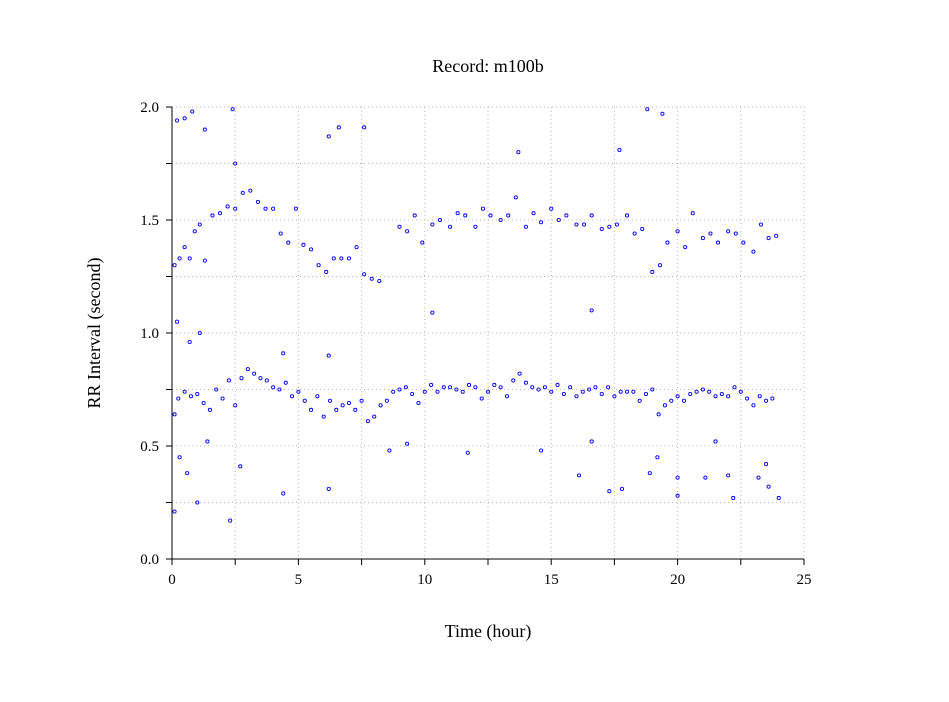 The height and width of the screenshot is (702, 949). What do you see at coordinates (149, 108) in the screenshot?
I see `y-tick-label: 2.0` at bounding box center [149, 108].